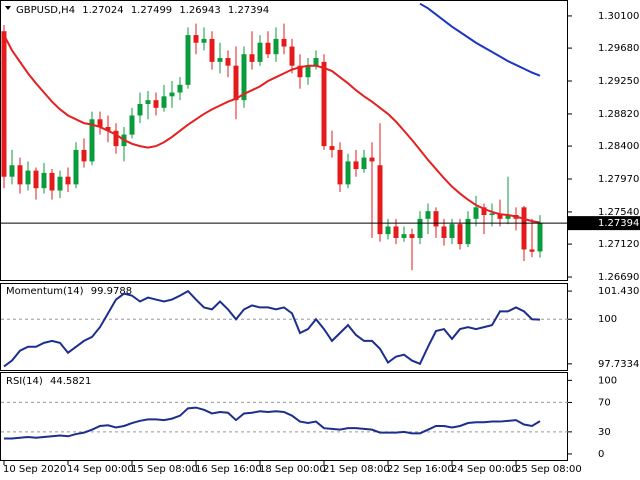 This screenshot has width=640, height=480. I want to click on y-tick-label: 1.27540, so click(618, 212).